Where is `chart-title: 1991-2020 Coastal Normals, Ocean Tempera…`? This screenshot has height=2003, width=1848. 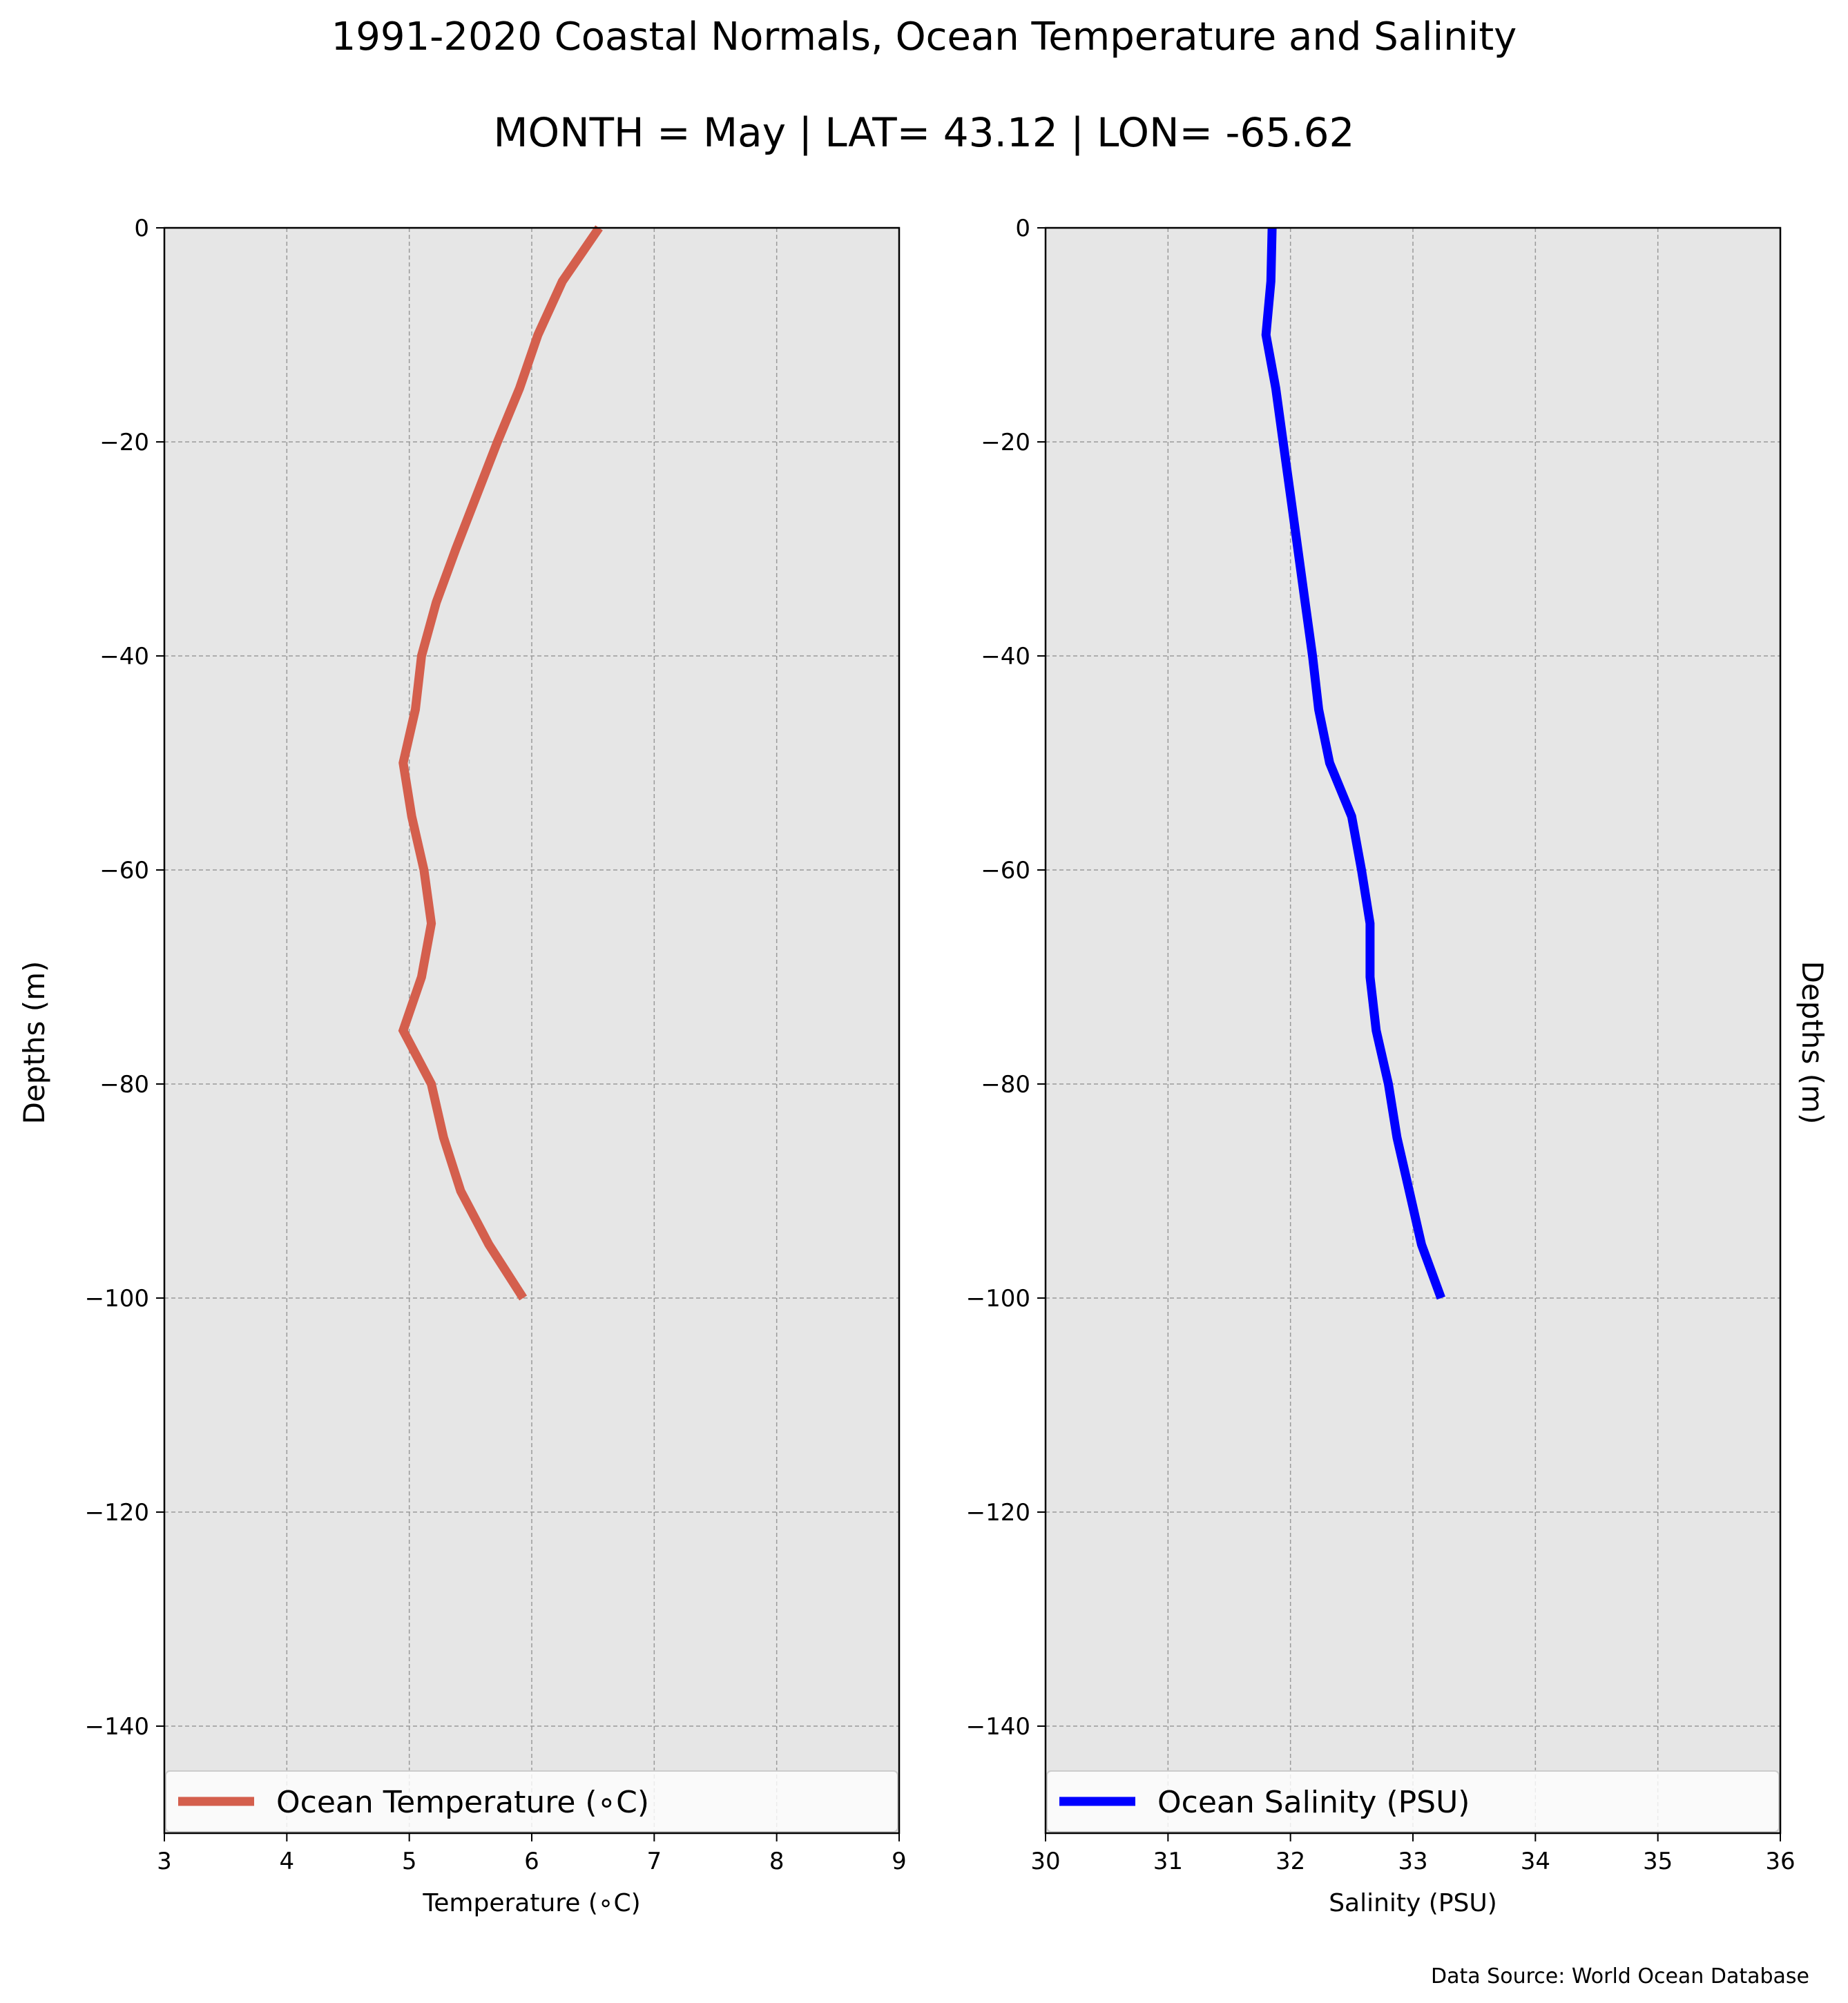
chart-title: 1991-2020 Coastal Normals, Ocean Tempera… is located at coordinates (924, 36).